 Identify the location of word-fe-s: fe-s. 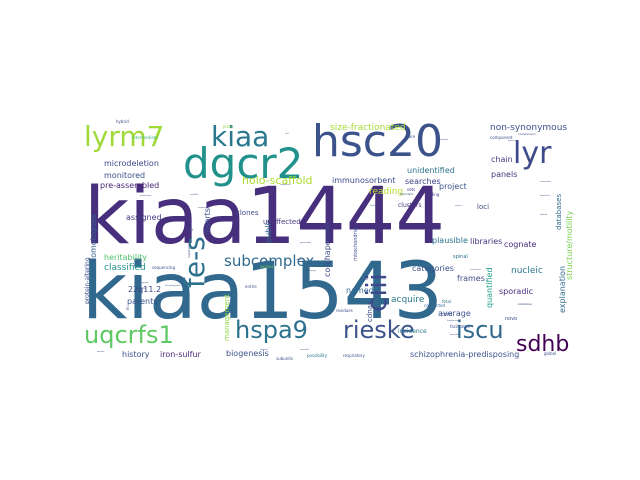
(194, 262).